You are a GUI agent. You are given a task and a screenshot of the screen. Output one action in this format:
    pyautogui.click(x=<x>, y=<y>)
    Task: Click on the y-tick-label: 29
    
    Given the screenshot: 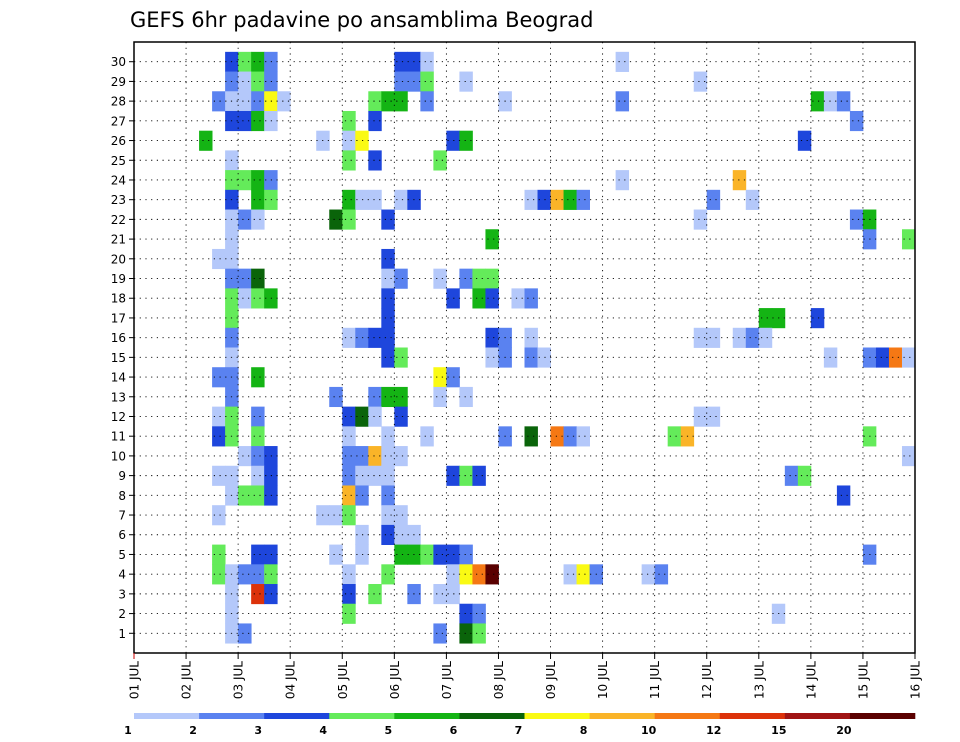 What is the action you would take?
    pyautogui.click(x=118, y=82)
    